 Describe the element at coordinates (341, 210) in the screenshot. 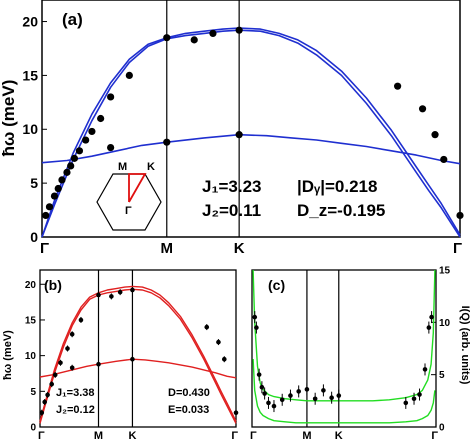

I see `param-dz: D_z=-0.195` at that location.